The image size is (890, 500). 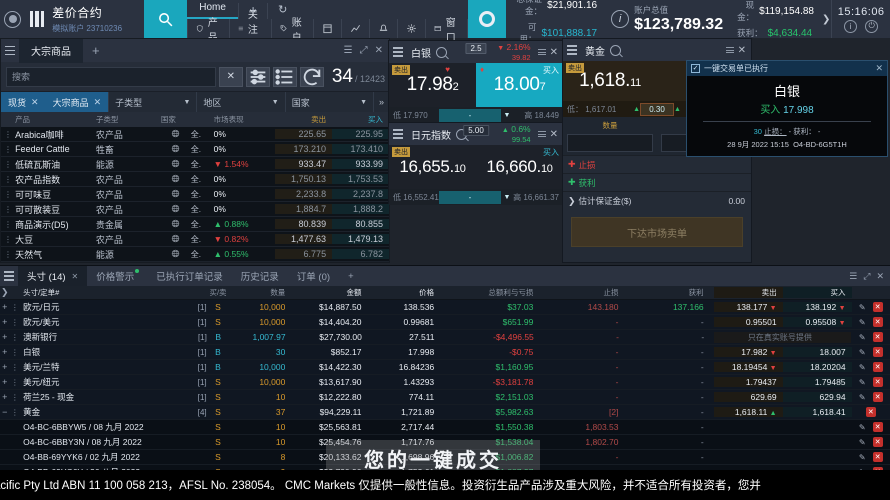 What do you see at coordinates (195, 224) in the screenshot?
I see `watchlist-row: ⋮ 商品演示(D5) 贵金属 全. ▲ 0.88% 80.839 80.855` at bounding box center [195, 224].